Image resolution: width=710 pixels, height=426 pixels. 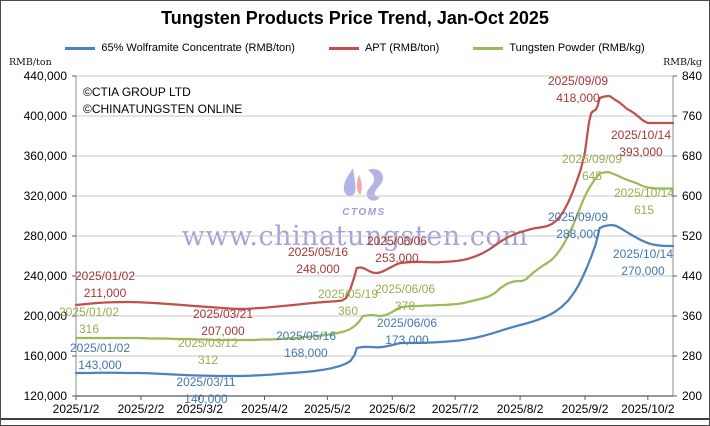 What do you see at coordinates (682, 62) in the screenshot?
I see `right-axis-unit: RMB/kg` at bounding box center [682, 62].